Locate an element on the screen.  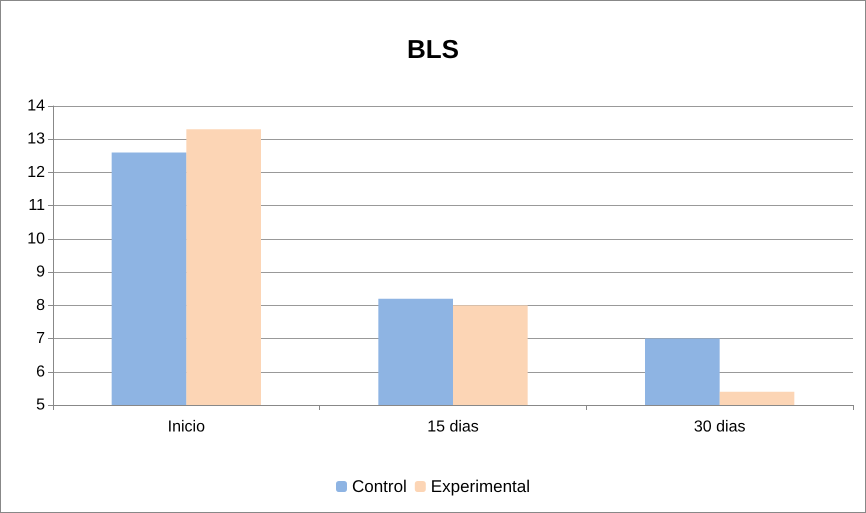
y-tick-label: 11 is located at coordinates (37, 205).